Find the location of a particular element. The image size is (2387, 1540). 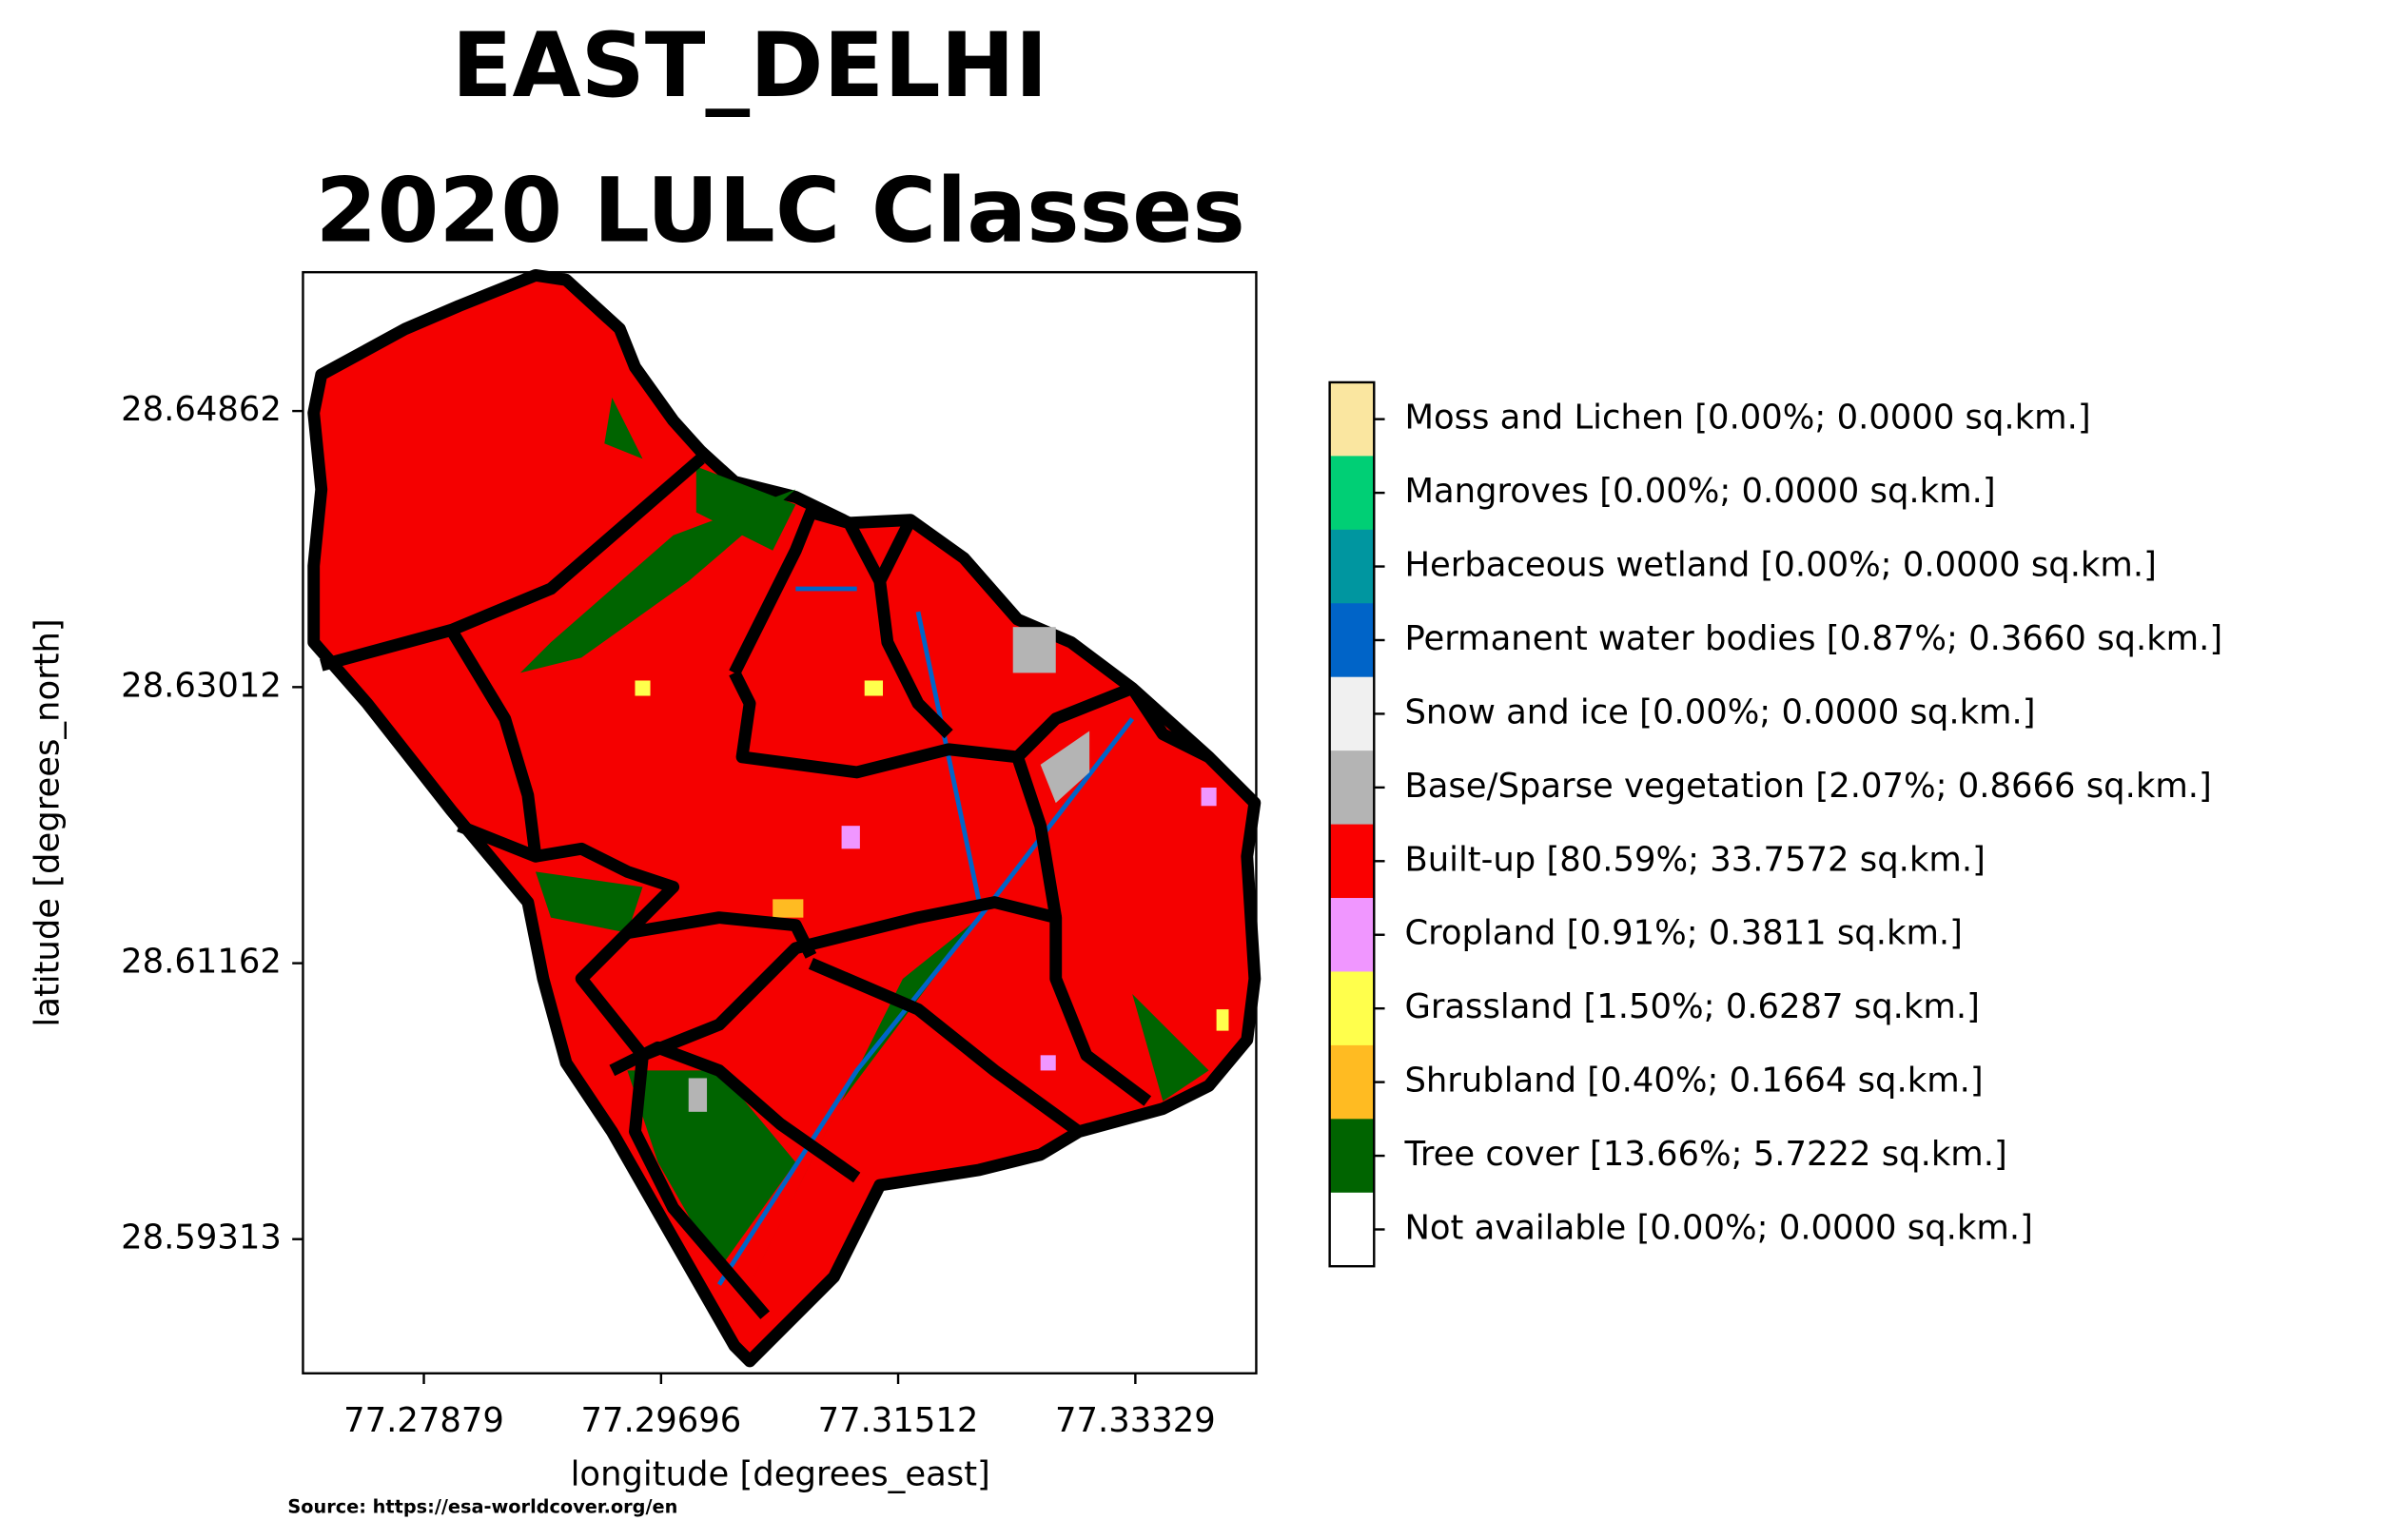

chart-title: 2020 LULC Classes is located at coordinates (781, 211).